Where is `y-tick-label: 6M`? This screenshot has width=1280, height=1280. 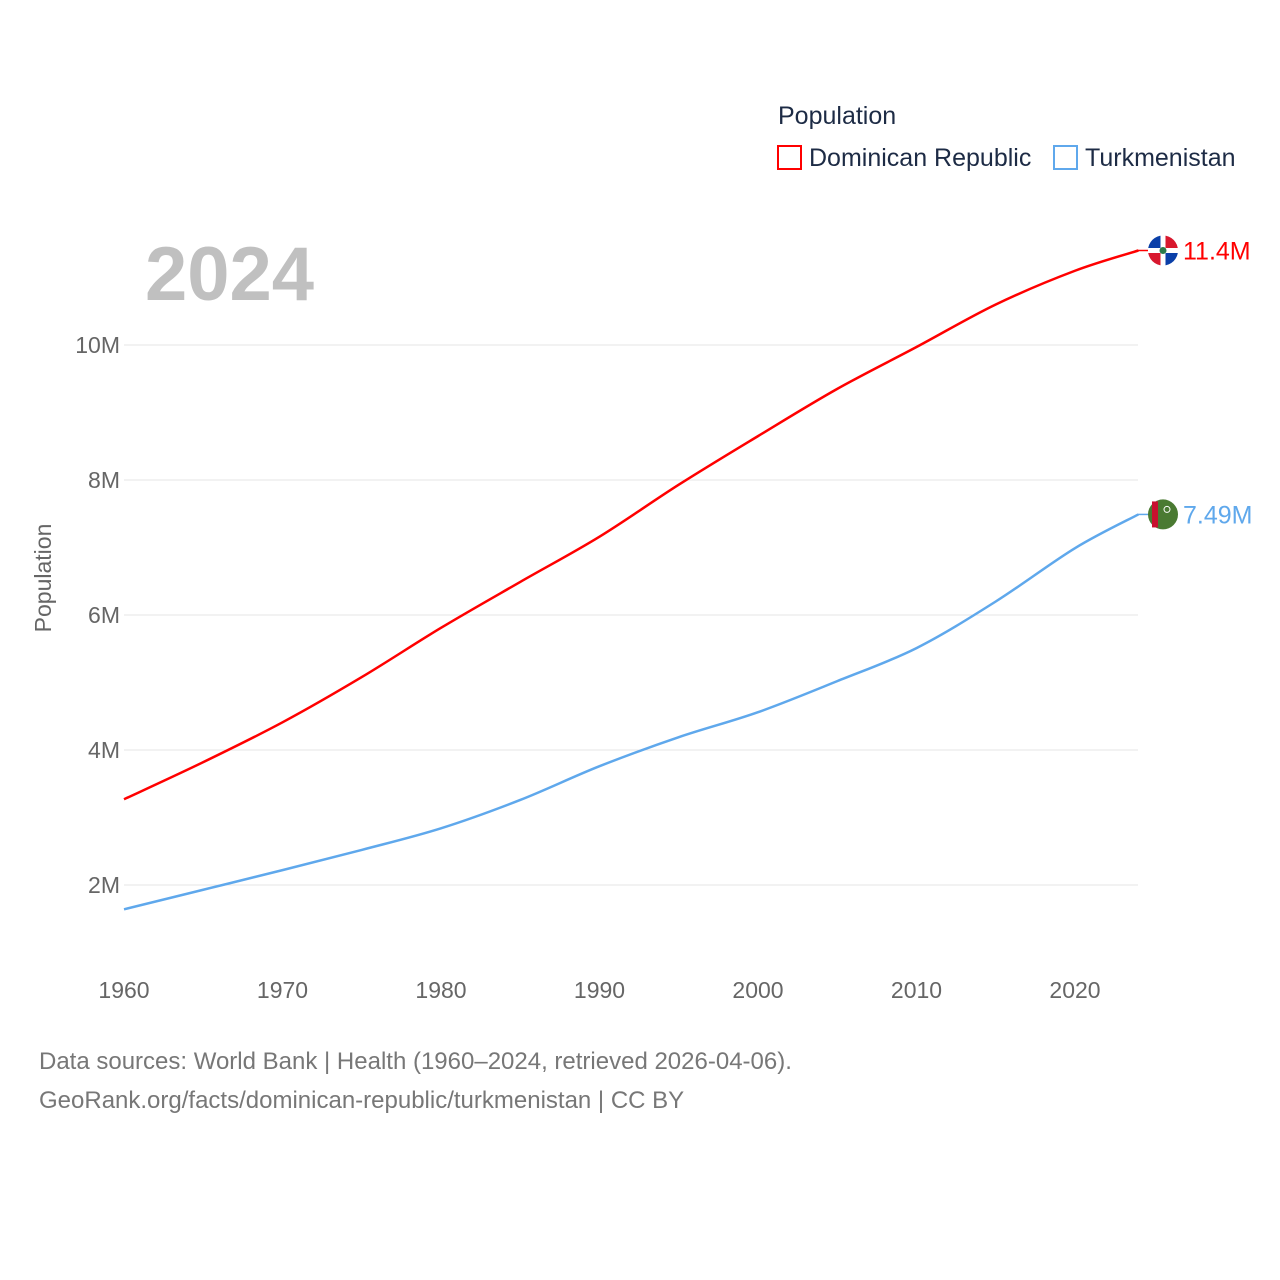
y-tick-label: 6M is located at coordinates (104, 615).